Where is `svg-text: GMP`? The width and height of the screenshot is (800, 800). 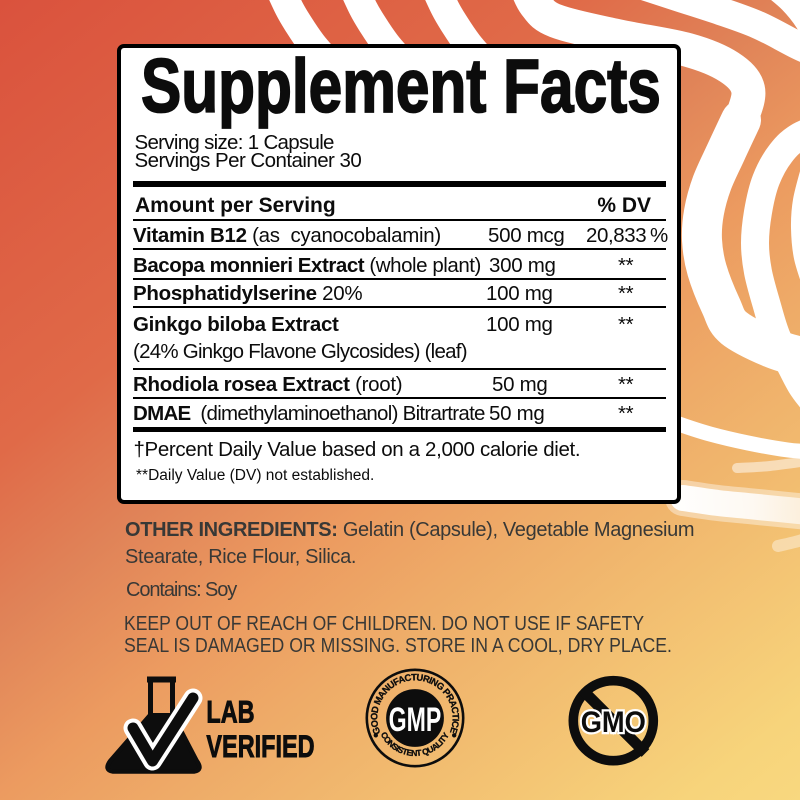
svg-text: GMP is located at coordinates (415, 720).